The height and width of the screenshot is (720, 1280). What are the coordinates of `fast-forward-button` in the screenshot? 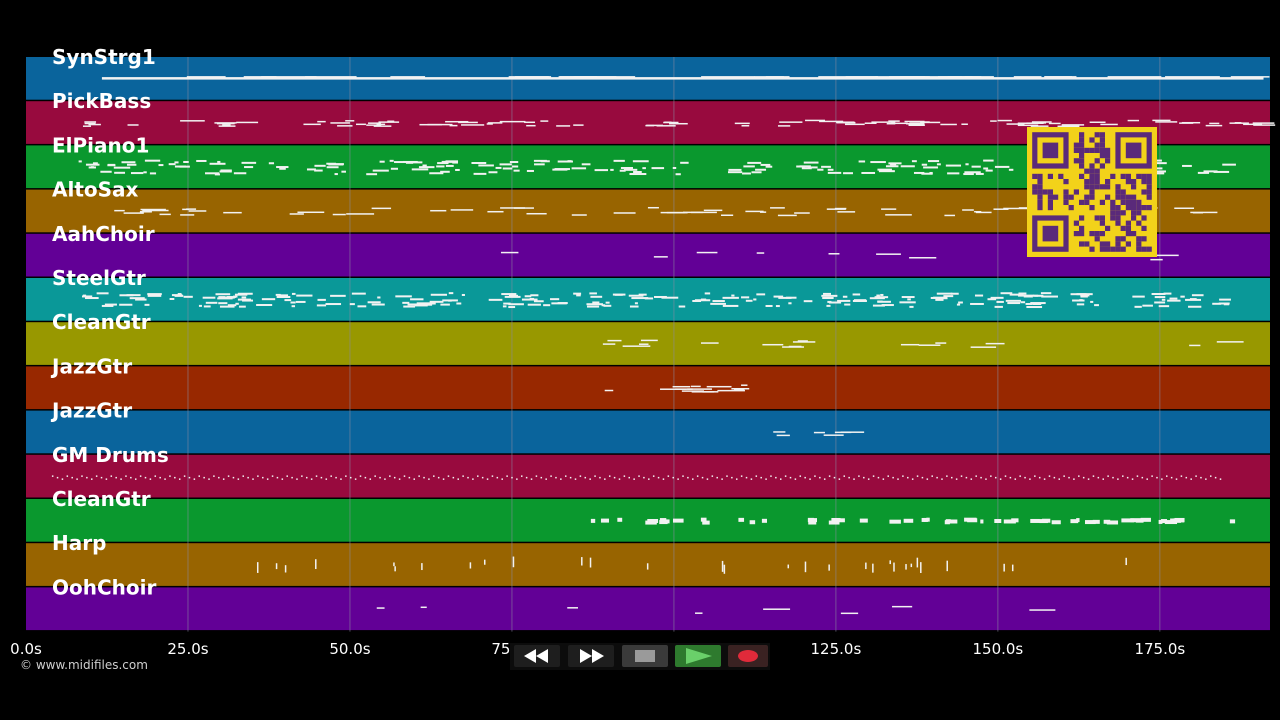 It's located at (591, 656).